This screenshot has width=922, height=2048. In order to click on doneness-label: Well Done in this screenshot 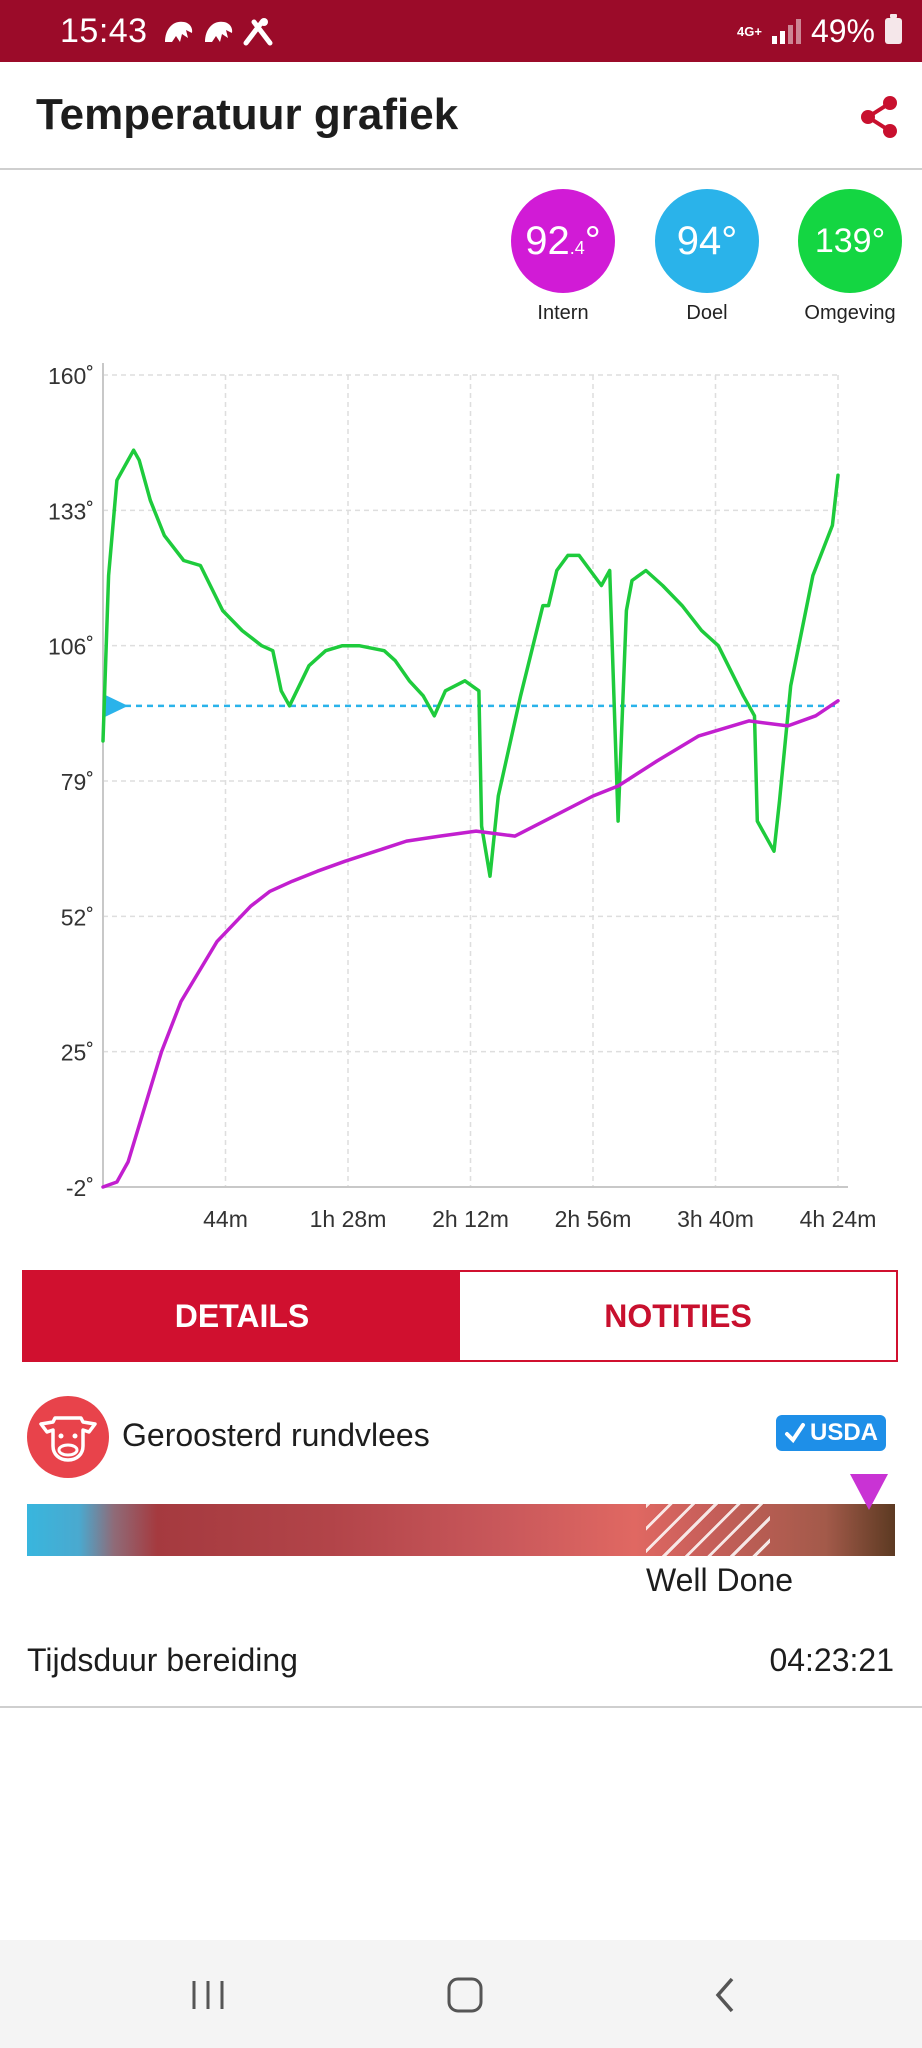, I will do `click(720, 1580)`.